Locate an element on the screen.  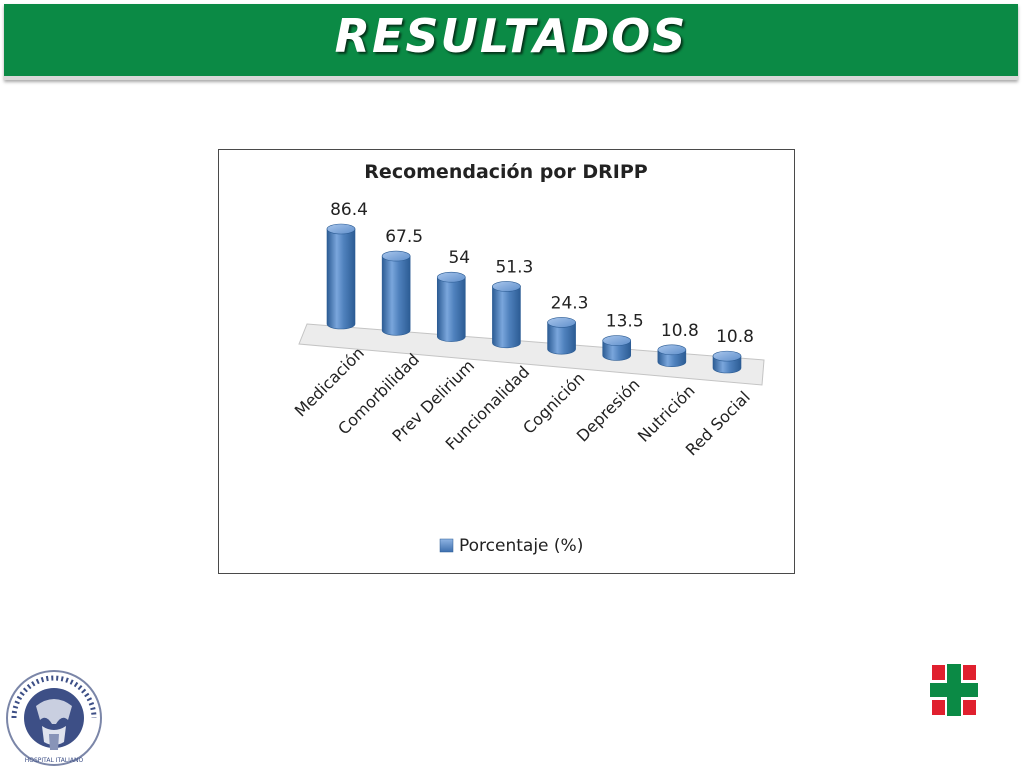
bars-group is located at coordinates (534, 298).